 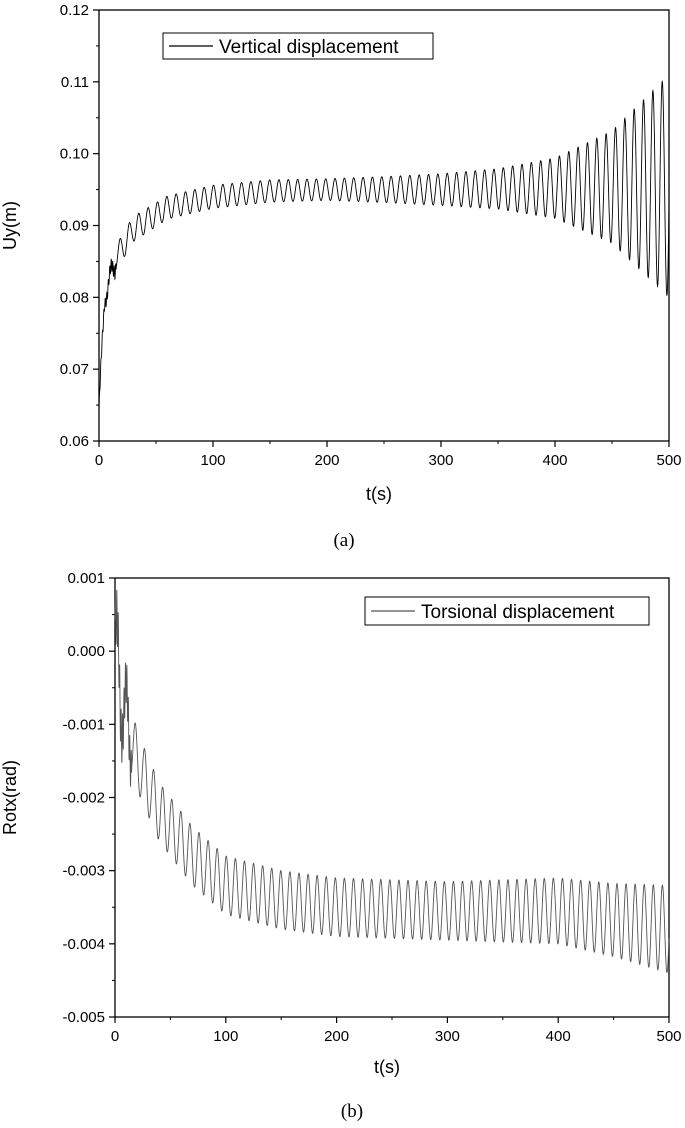 I want to click on legend-a: Vertical displacement, so click(x=298, y=46).